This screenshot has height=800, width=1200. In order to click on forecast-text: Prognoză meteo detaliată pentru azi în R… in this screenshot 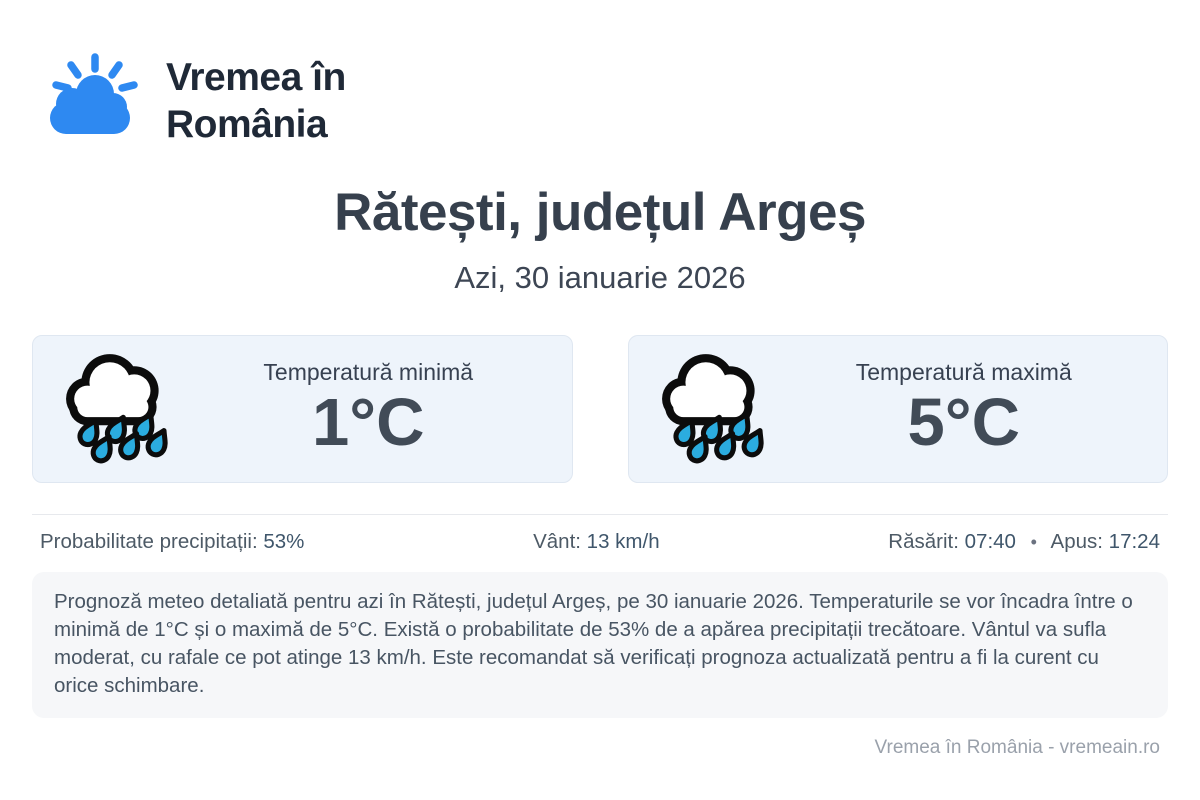, I will do `click(593, 643)`.